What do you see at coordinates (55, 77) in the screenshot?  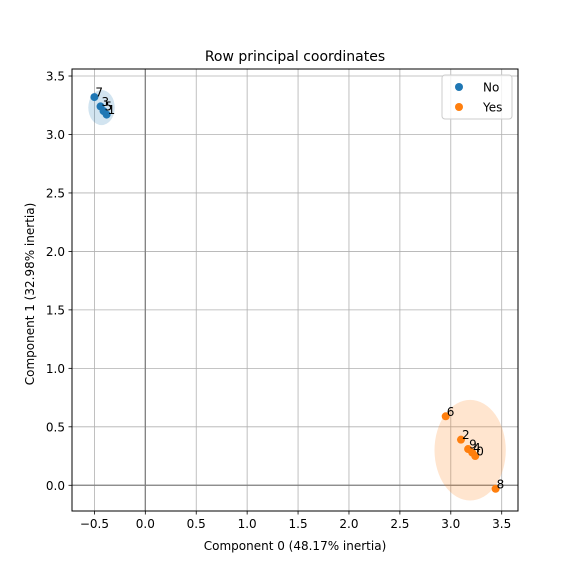 I see `y-tick-label: 3.5` at bounding box center [55, 77].